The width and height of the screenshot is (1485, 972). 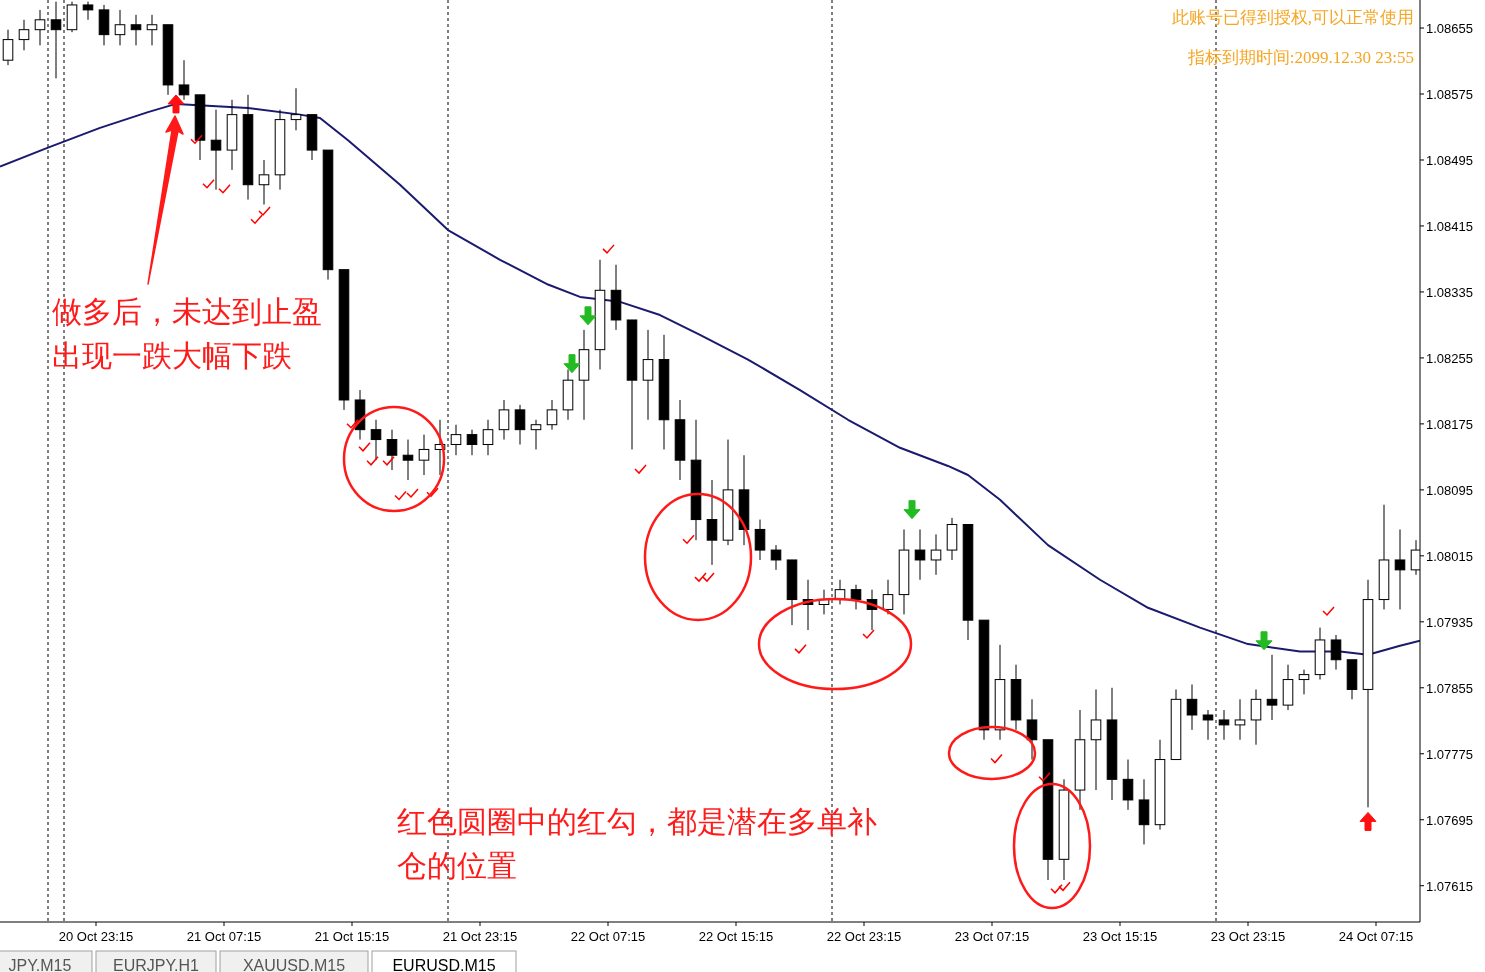 I want to click on x-tick-label: 21 Oct 07:15, so click(x=224, y=936).